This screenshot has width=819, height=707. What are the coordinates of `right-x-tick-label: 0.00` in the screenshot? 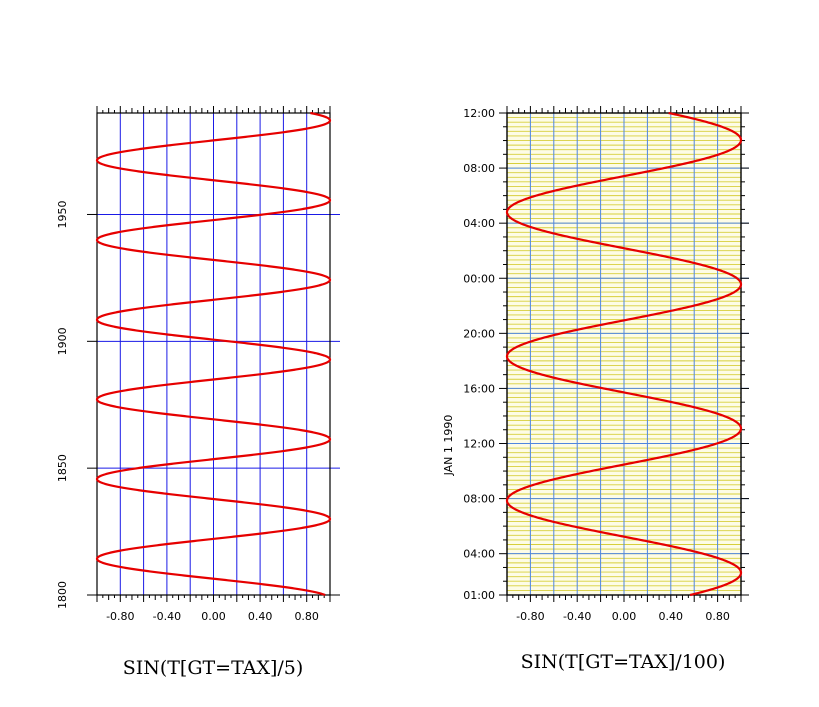 It's located at (624, 616).